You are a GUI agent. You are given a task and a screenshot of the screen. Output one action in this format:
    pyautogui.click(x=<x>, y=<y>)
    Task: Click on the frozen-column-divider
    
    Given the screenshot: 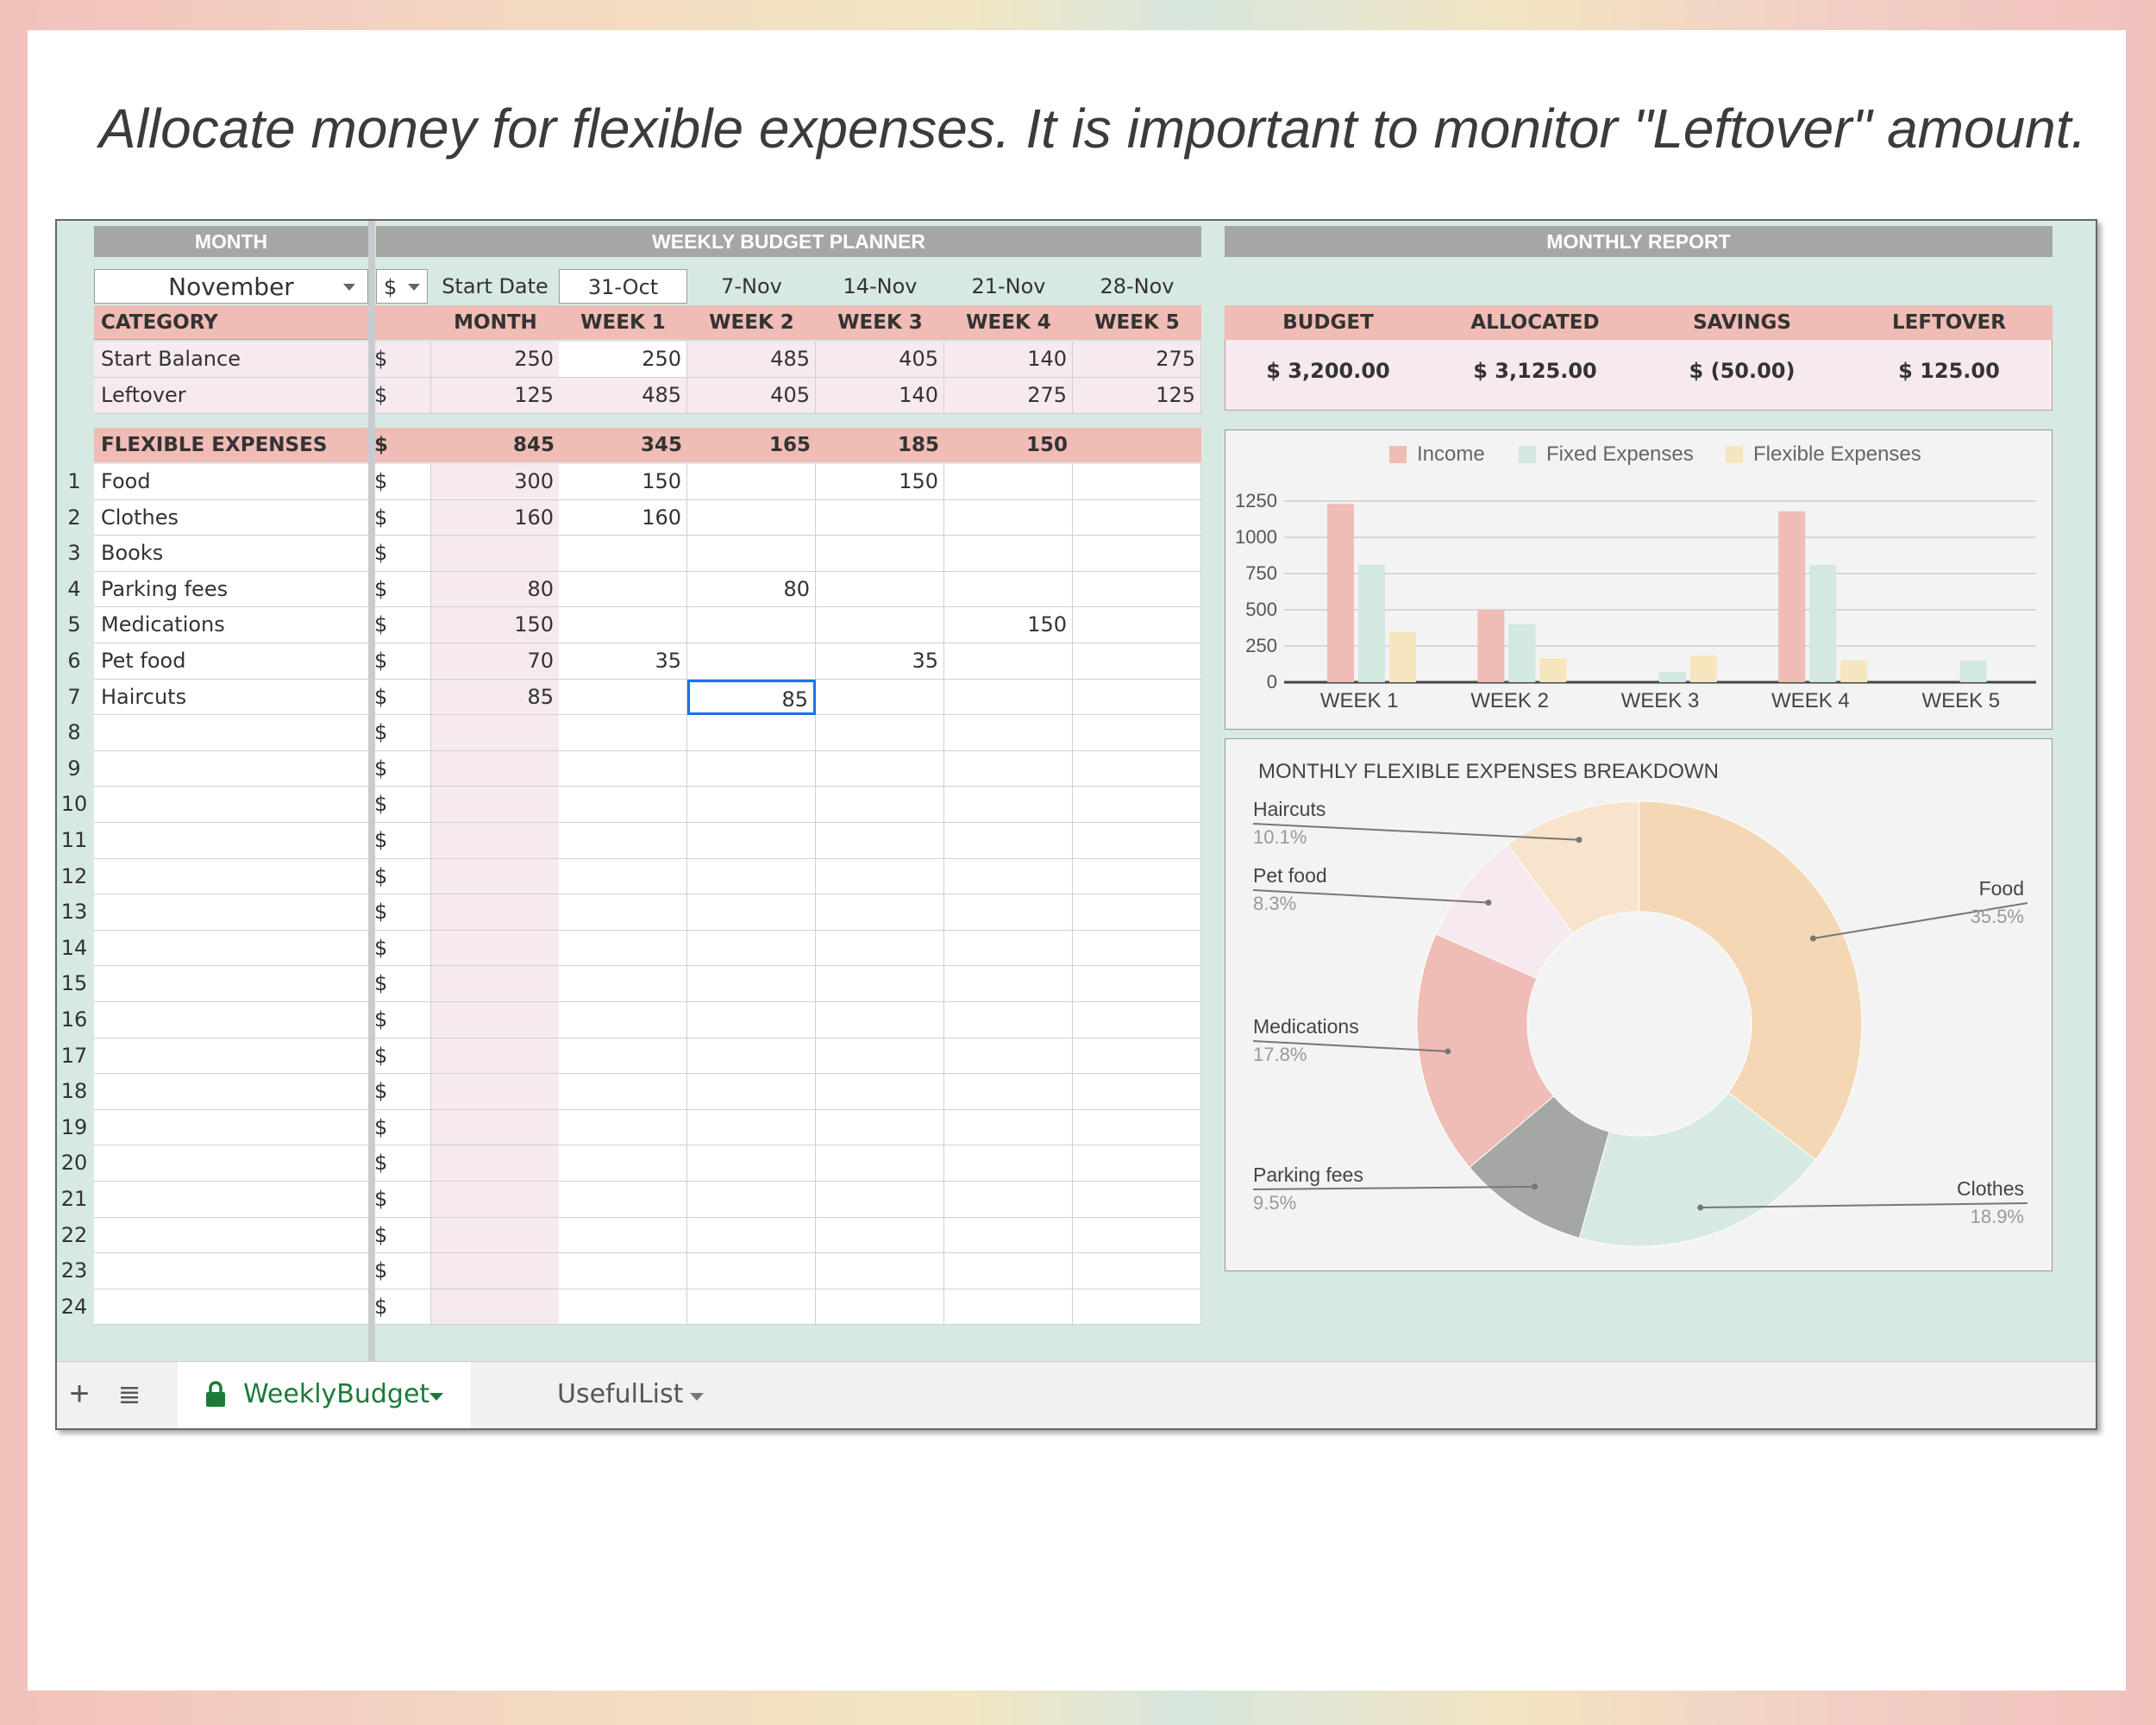 What is the action you would take?
    pyautogui.click(x=371, y=791)
    